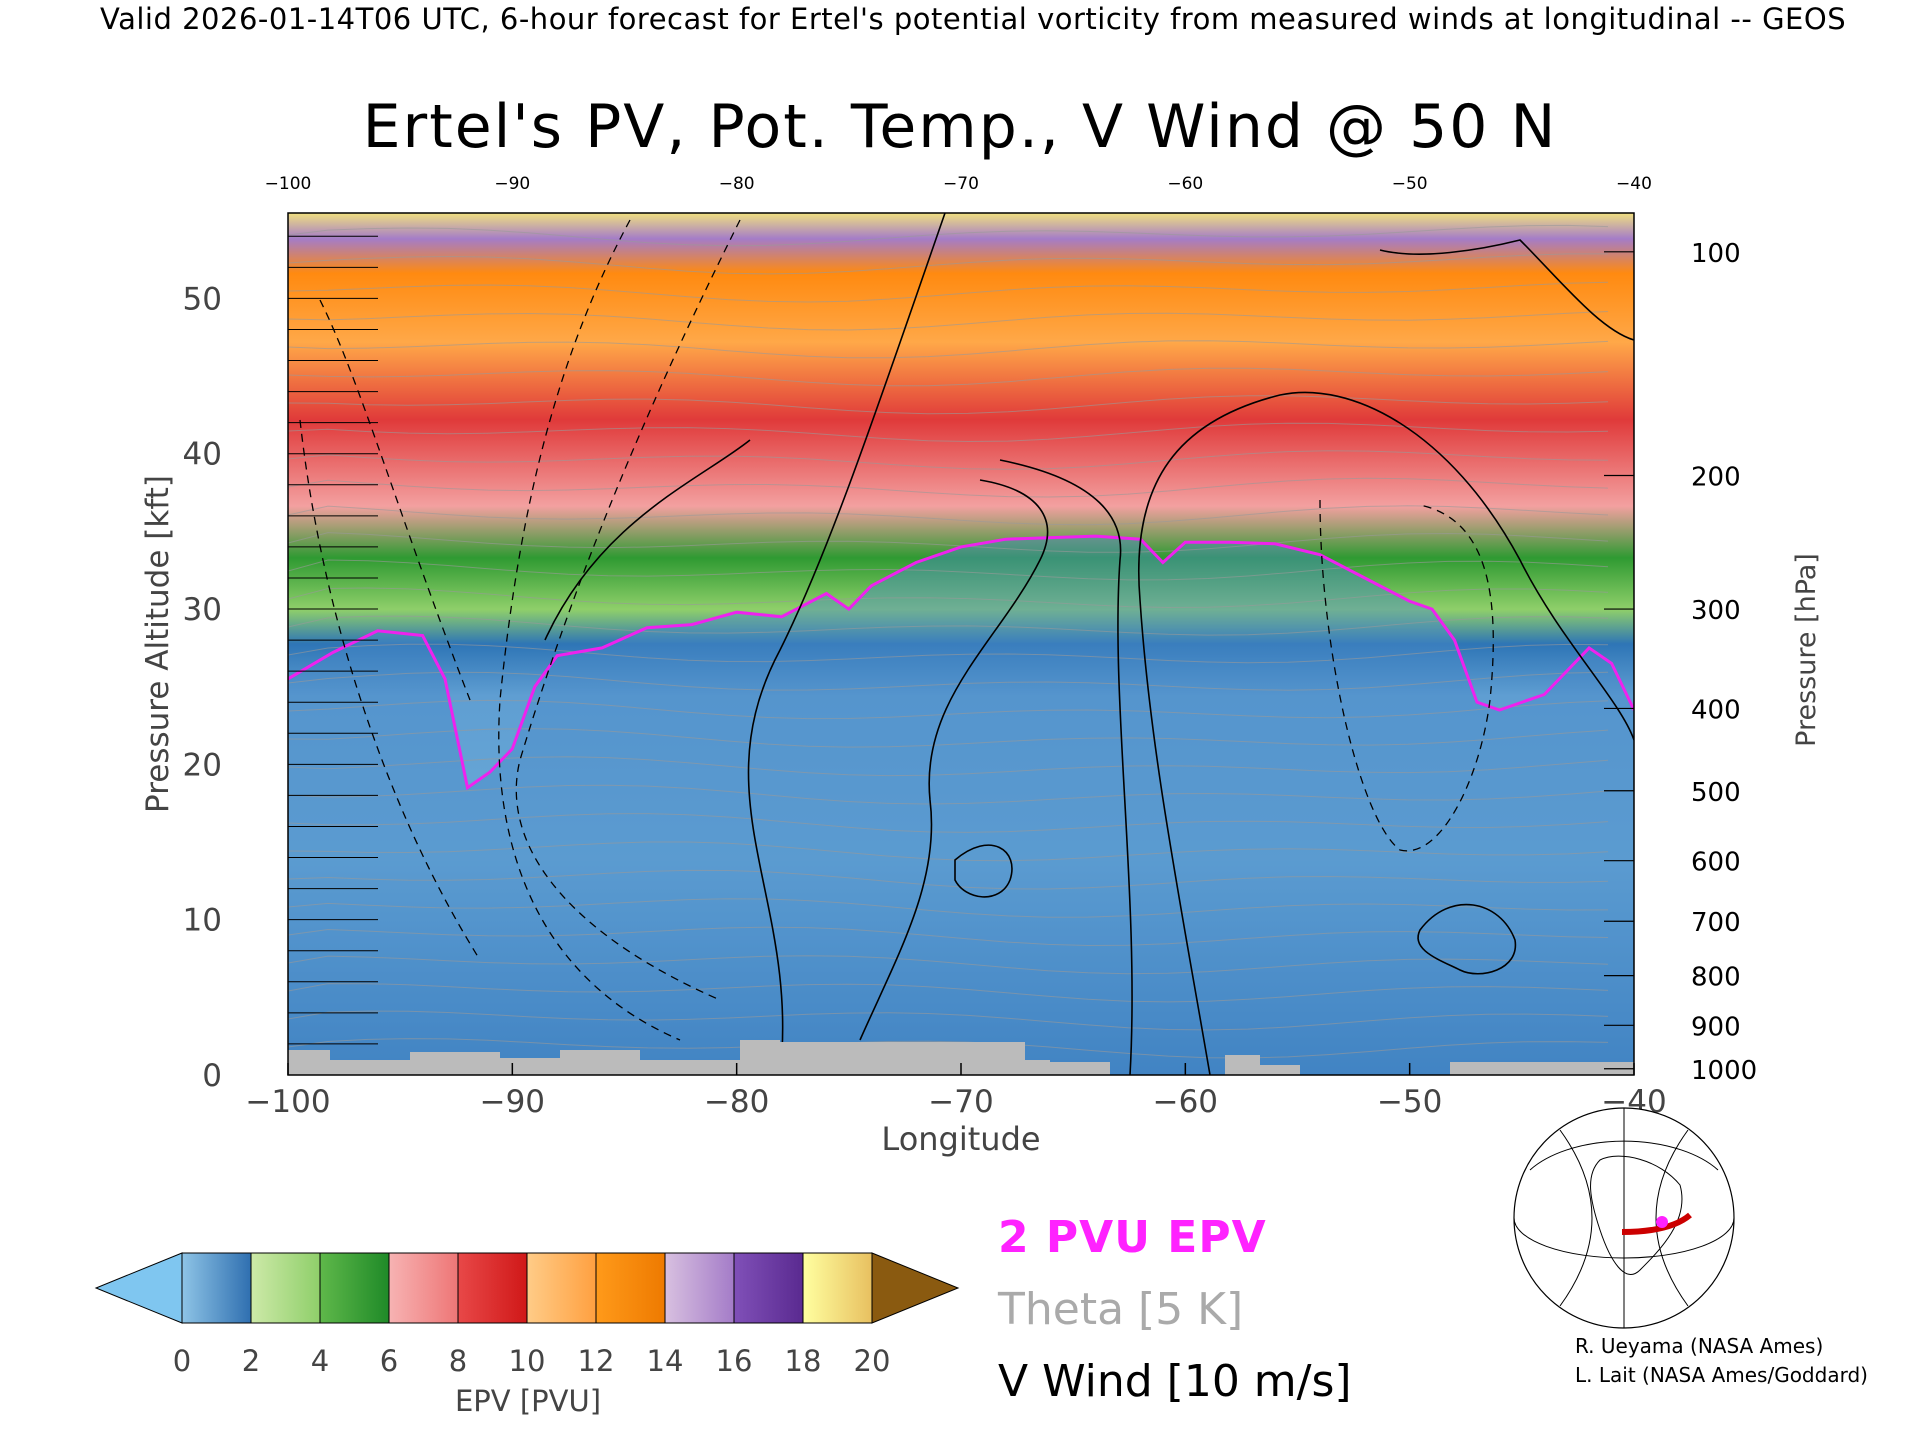 The height and width of the screenshot is (1440, 1920). I want to click on colorbar-tick-label: 2, so click(251, 1361).